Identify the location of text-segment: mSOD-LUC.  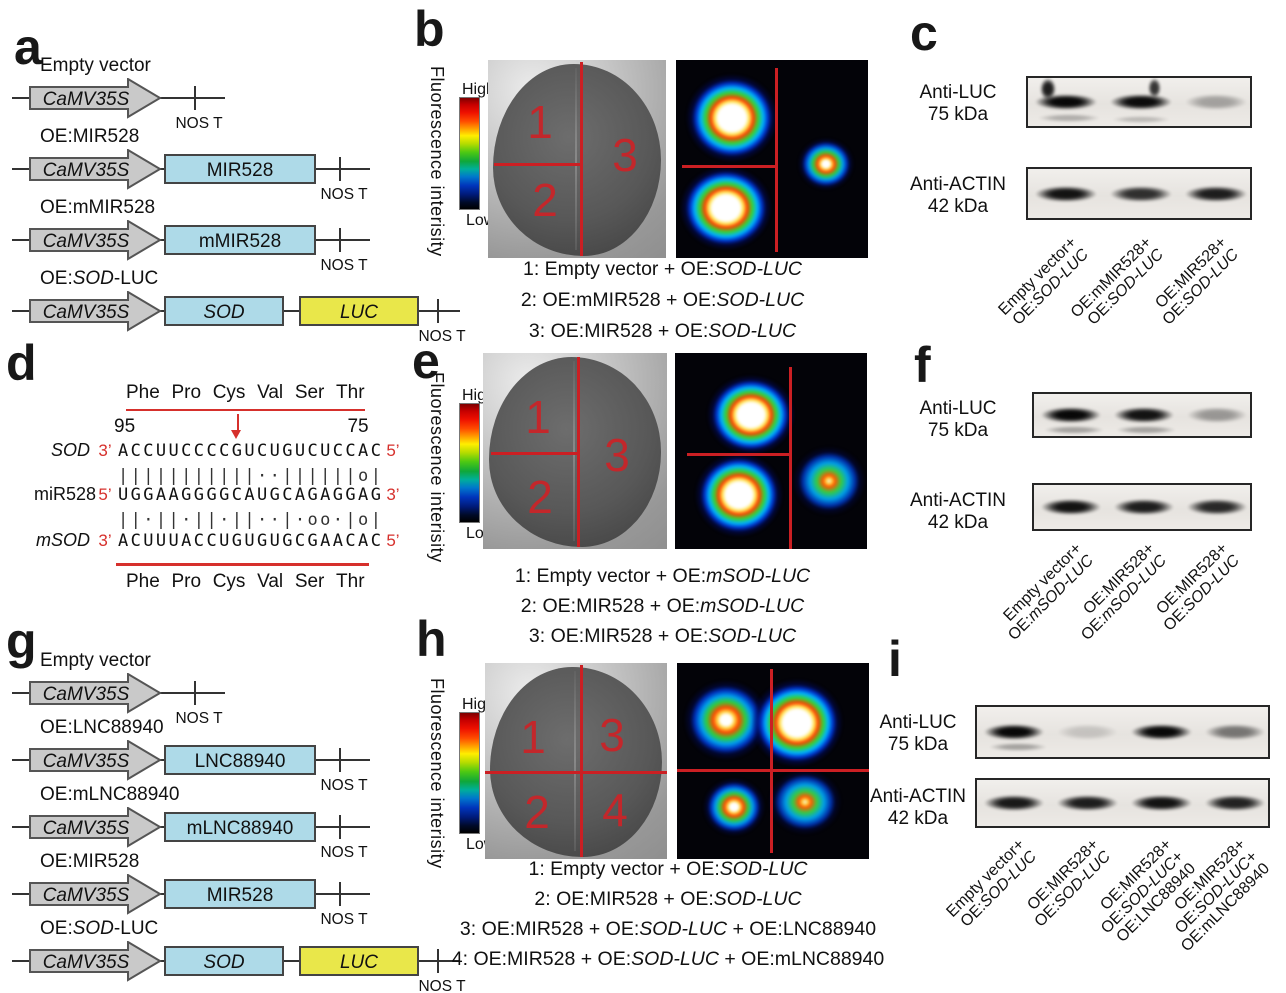
(758, 576).